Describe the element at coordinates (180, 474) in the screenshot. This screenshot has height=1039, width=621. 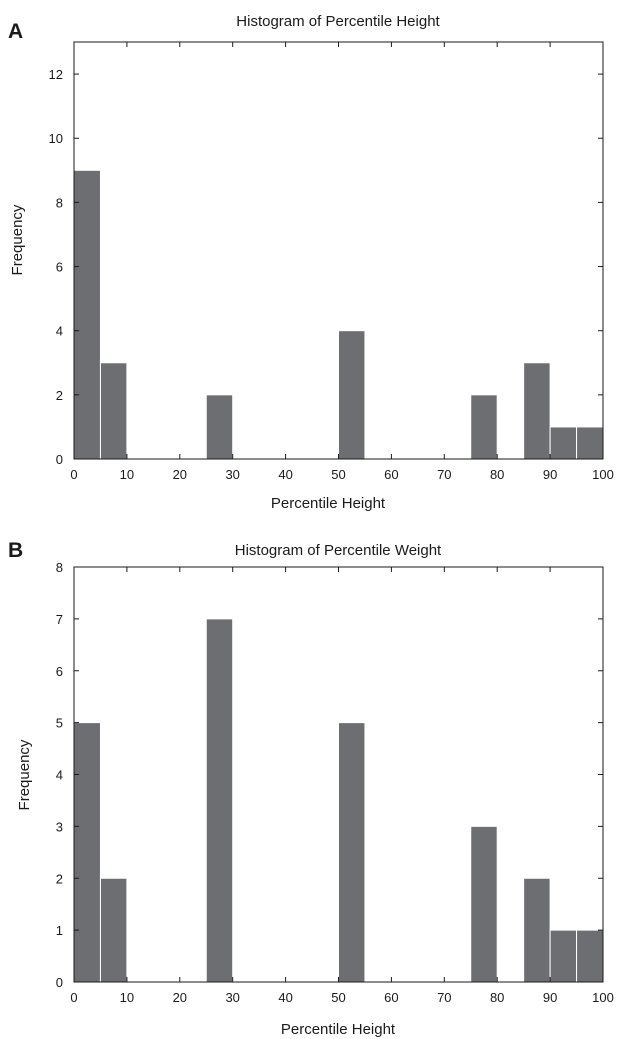
I see `x-tick-label-a: 20` at that location.